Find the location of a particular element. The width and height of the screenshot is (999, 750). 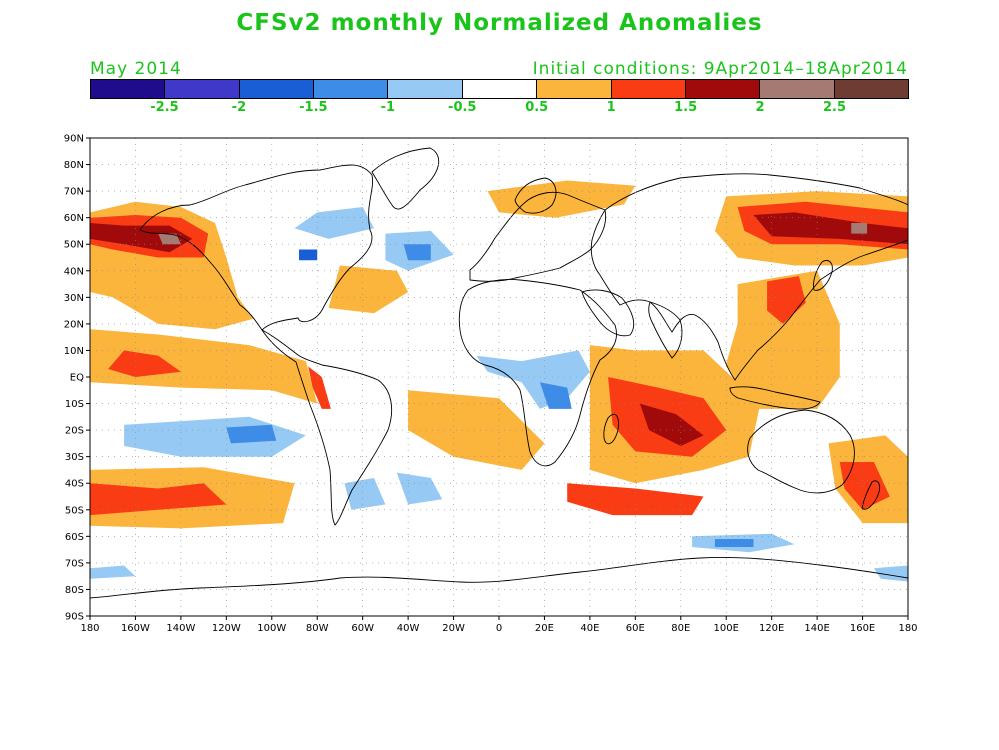

anomaly-region-south-atlantic-south-cool is located at coordinates (419, 488).